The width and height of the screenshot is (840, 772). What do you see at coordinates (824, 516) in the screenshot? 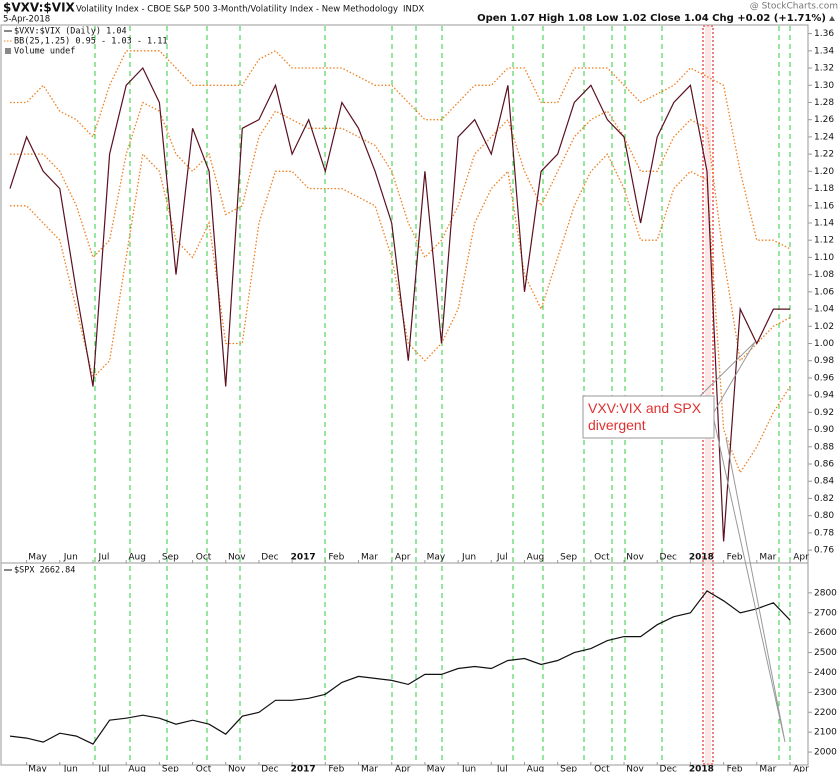
I see `y-tick-label: 0.80` at bounding box center [824, 516].